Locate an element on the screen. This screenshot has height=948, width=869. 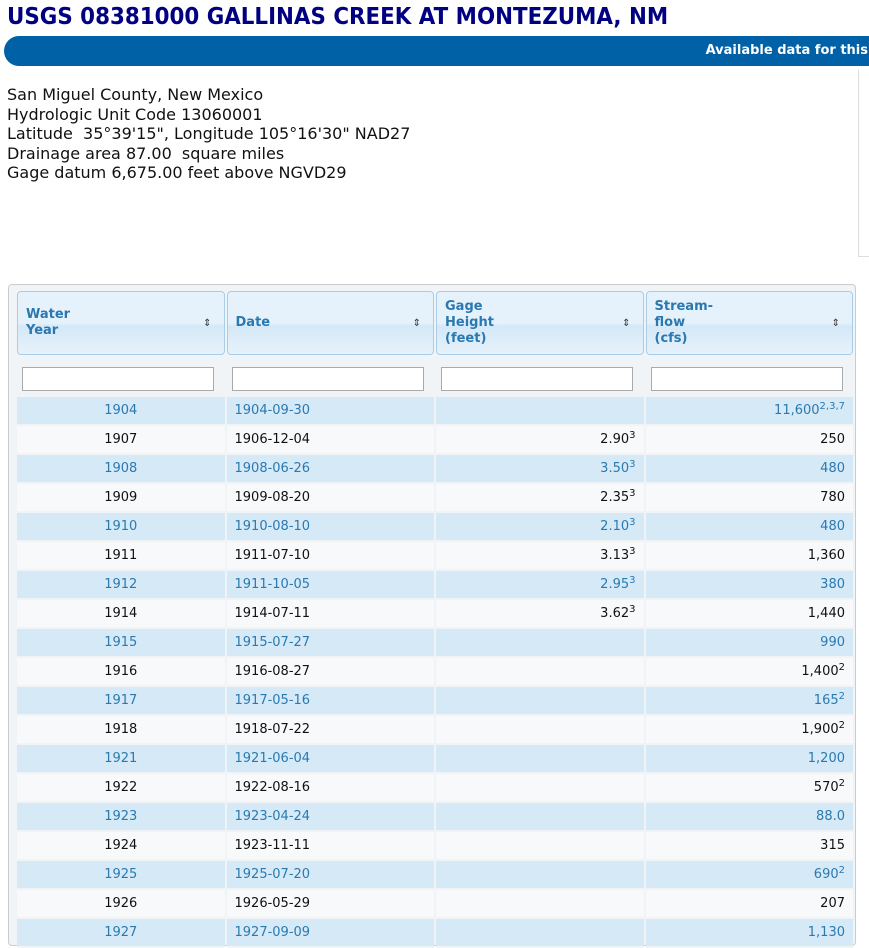
table-row: 1922 1922-08-16 5702 is located at coordinates (435, 788).